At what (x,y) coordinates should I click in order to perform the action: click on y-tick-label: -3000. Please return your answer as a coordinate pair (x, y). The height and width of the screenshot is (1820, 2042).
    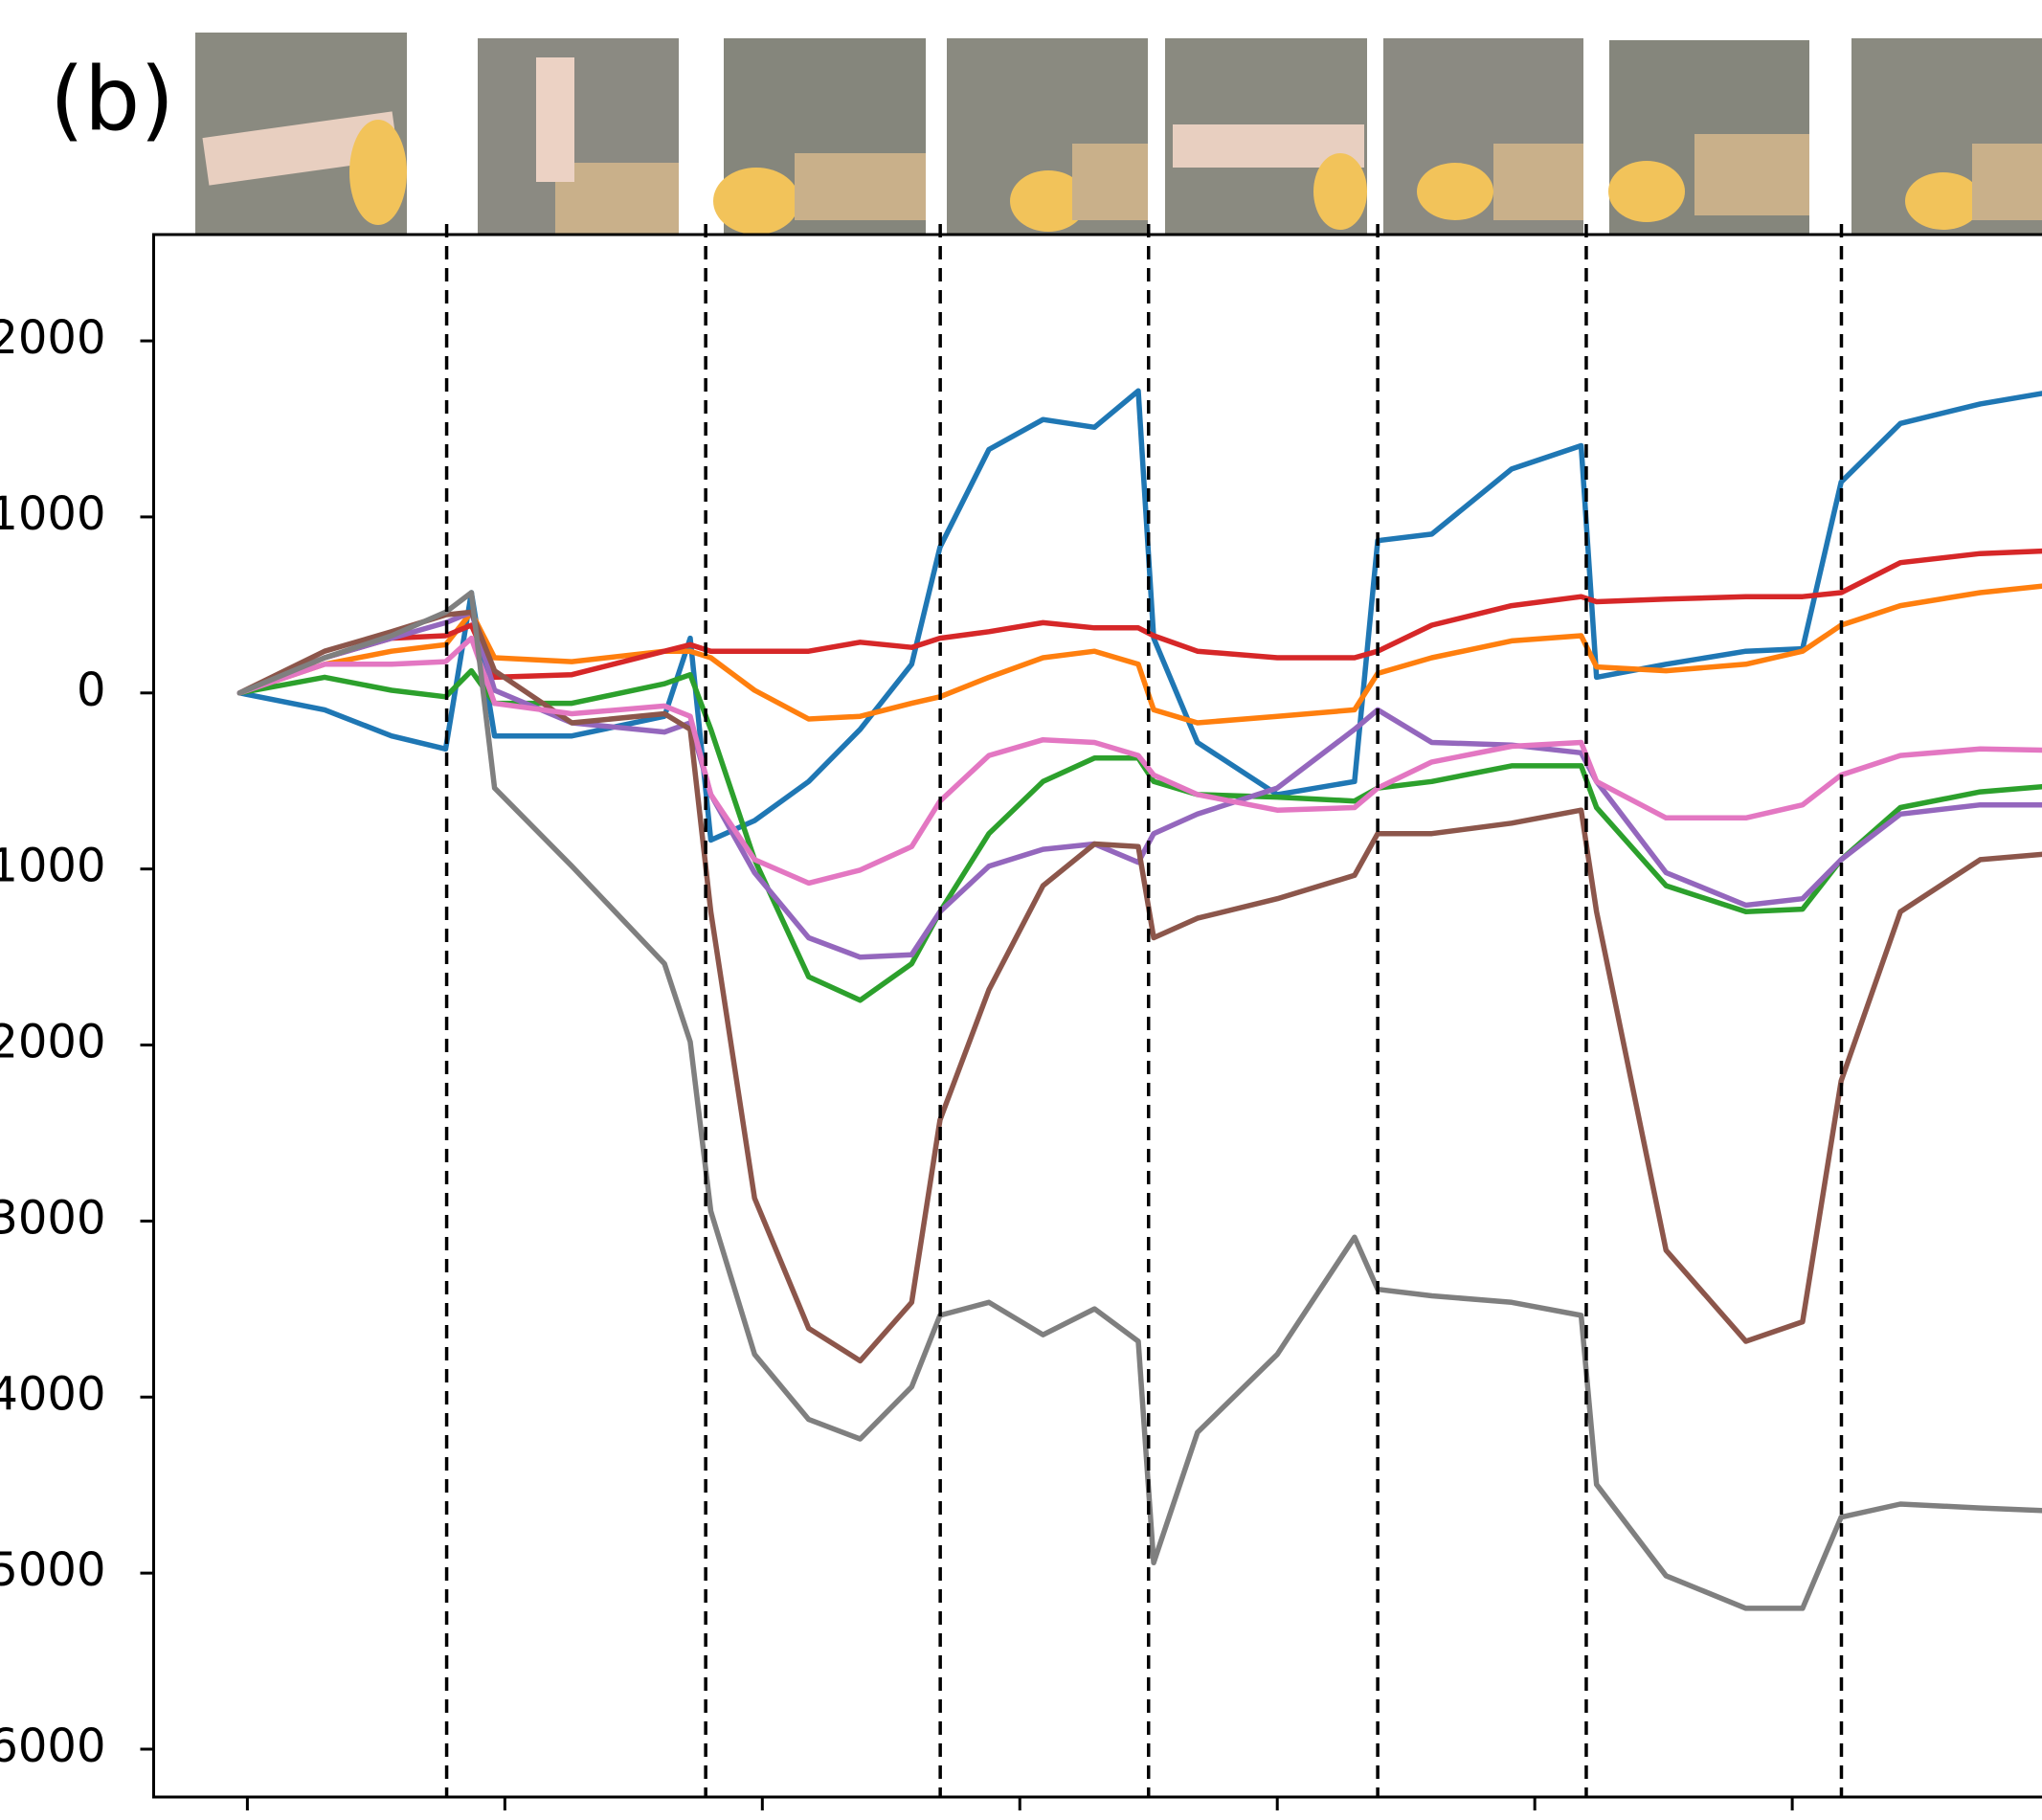
    Looking at the image, I should click on (53, 1218).